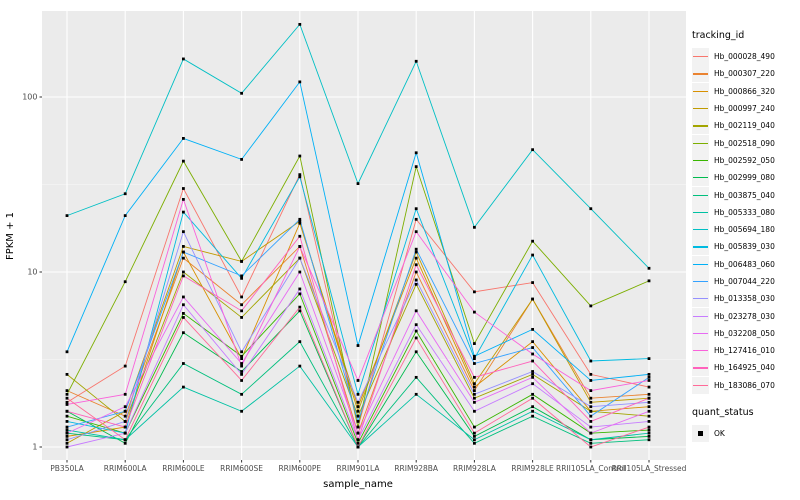  I want to click on legend-title-tracking-id: tracking_id, so click(718, 35).